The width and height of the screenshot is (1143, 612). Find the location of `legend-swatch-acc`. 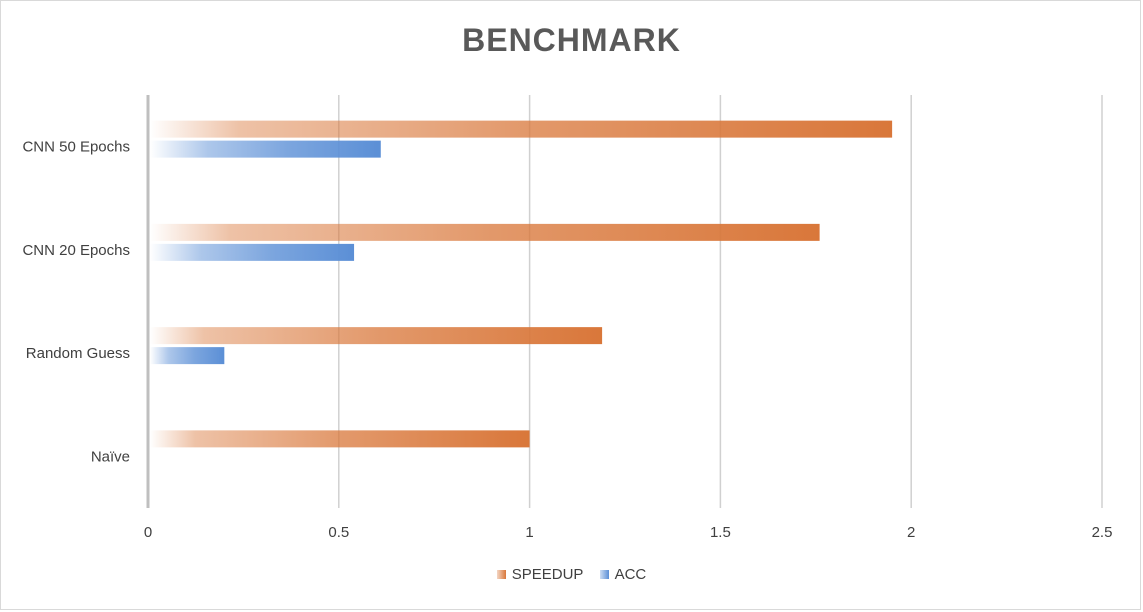

legend-swatch-acc is located at coordinates (604, 574).